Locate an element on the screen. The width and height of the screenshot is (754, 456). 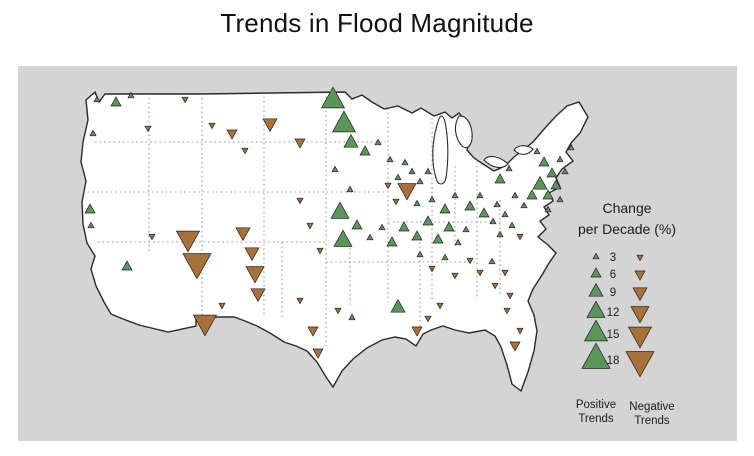
great-lakes is located at coordinates (483, 150).